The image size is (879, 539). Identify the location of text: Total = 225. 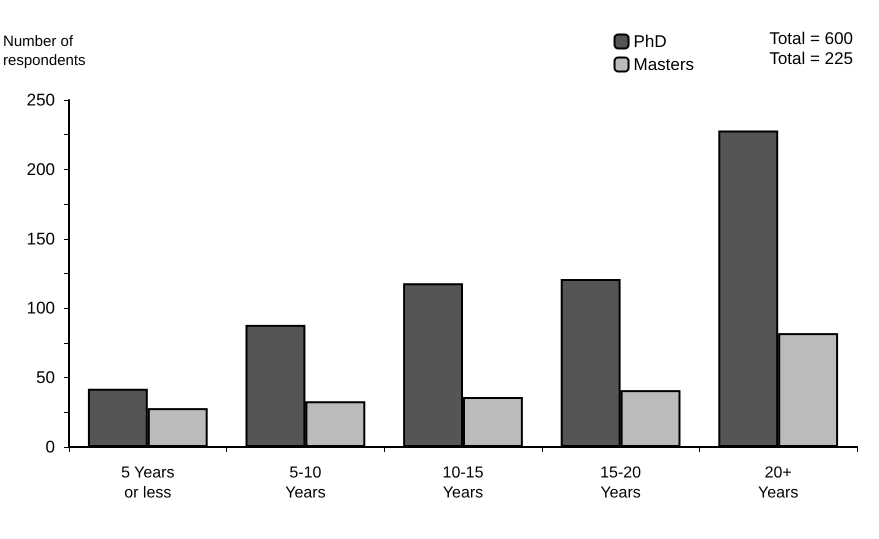
(811, 58).